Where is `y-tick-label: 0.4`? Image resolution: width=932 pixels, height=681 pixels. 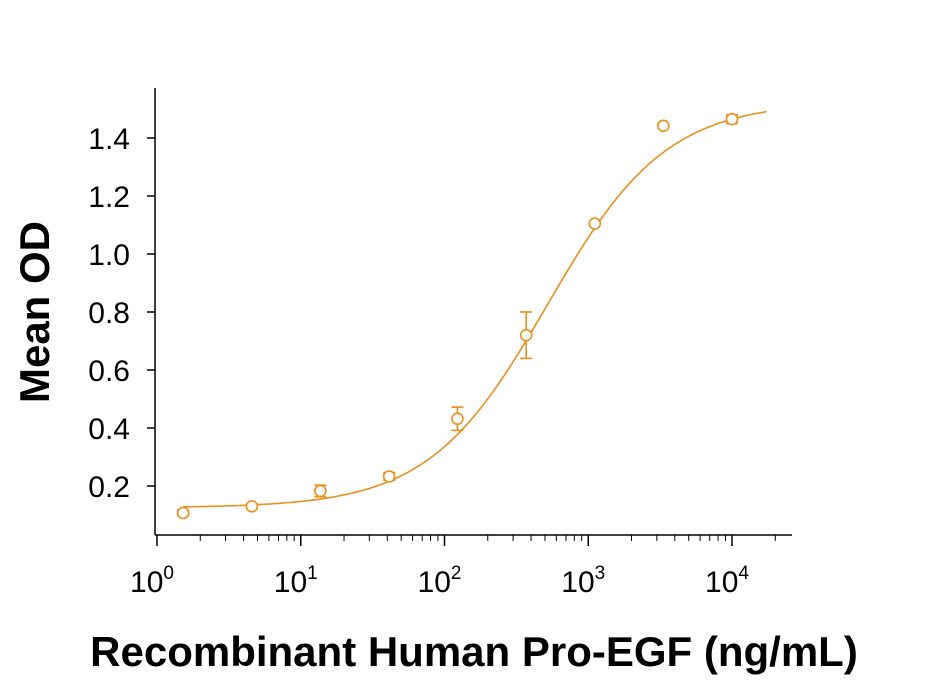 y-tick-label: 0.4 is located at coordinates (109, 429).